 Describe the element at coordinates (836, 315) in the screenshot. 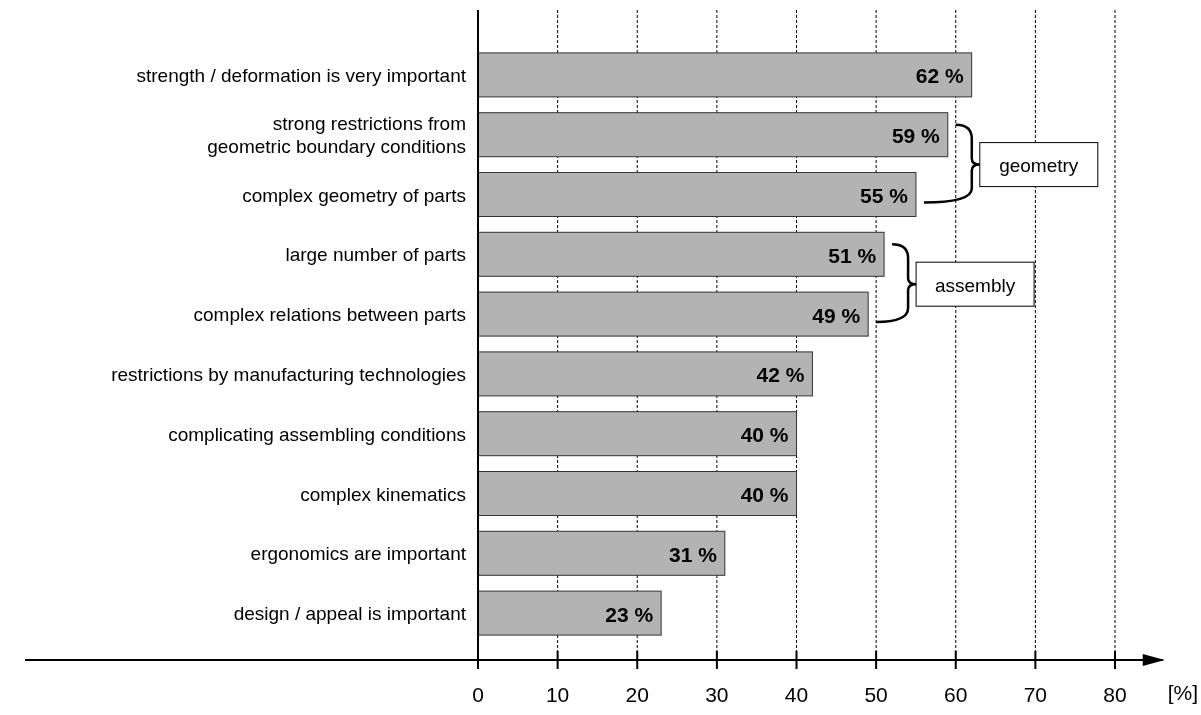

I see `data-label: 49 %` at that location.